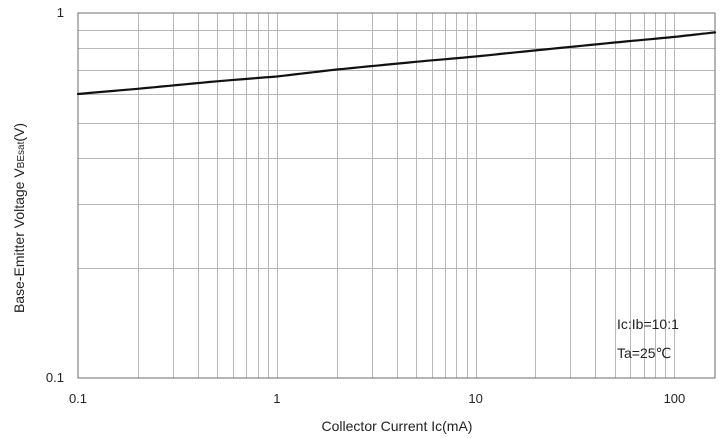 This screenshot has width=721, height=438. Describe the element at coordinates (397, 426) in the screenshot. I see `x-axis-title: Collector Current Ic(mA)` at that location.